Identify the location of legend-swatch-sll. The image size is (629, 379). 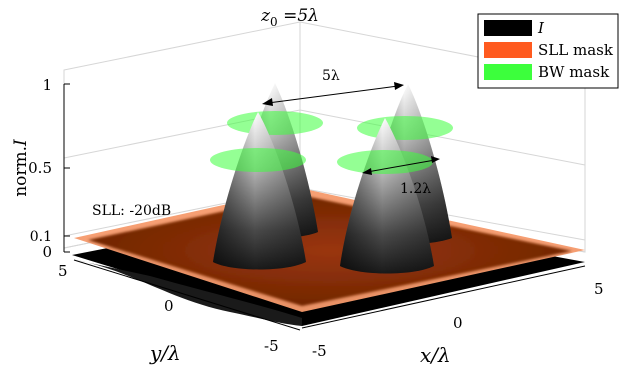
(508, 50).